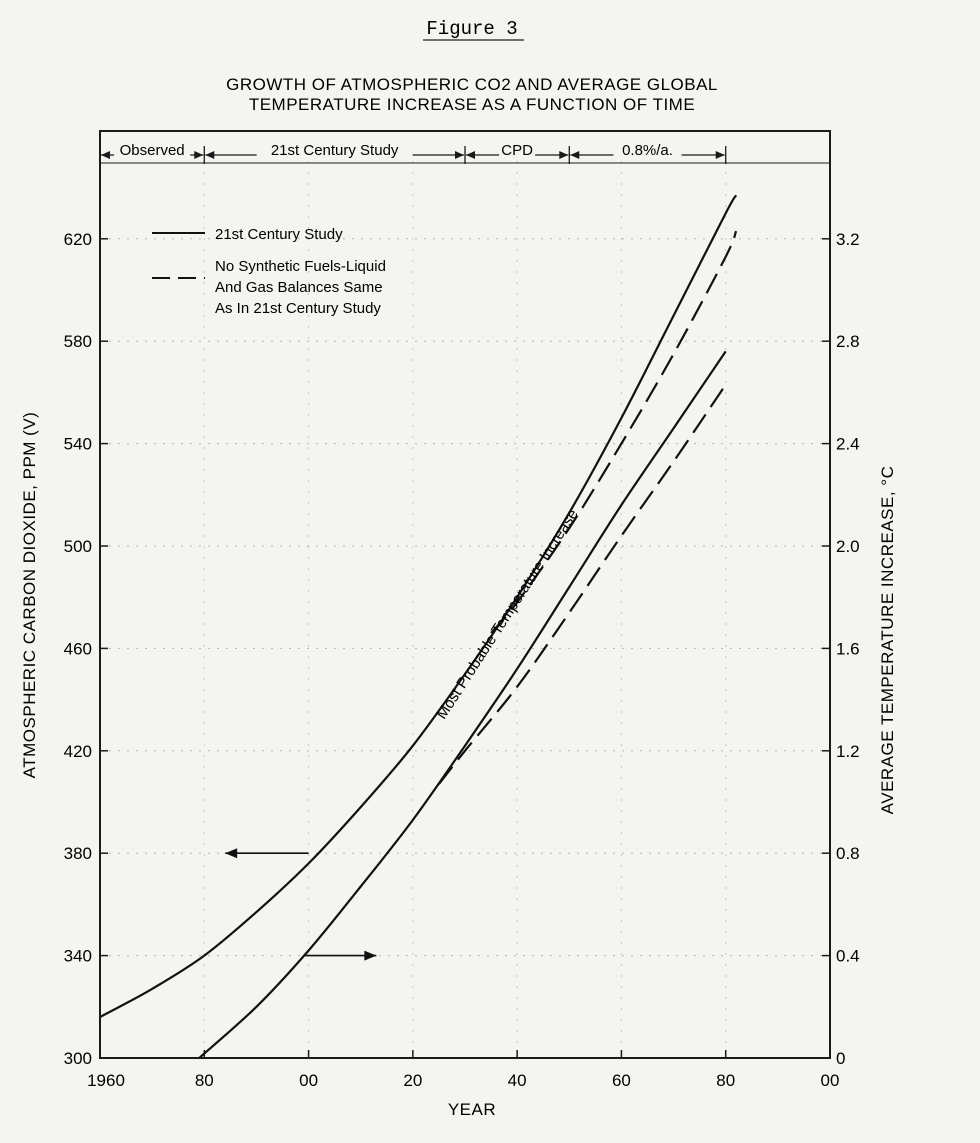 The width and height of the screenshot is (980, 1143). I want to click on figure-label: Figure 3, so click(471, 29).